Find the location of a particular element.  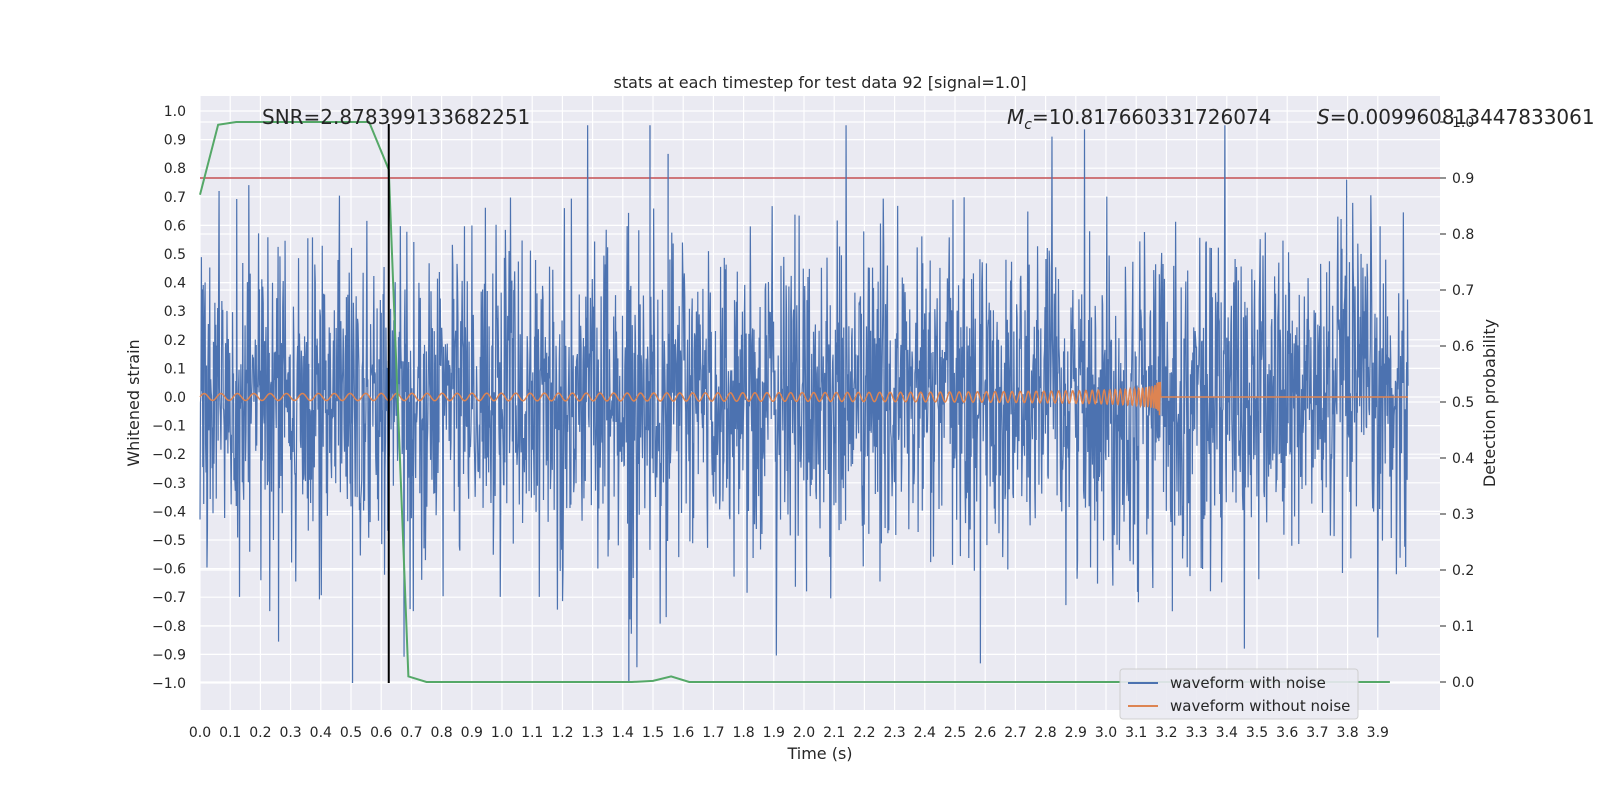

x-tick-label: 1.6 is located at coordinates (683, 733).